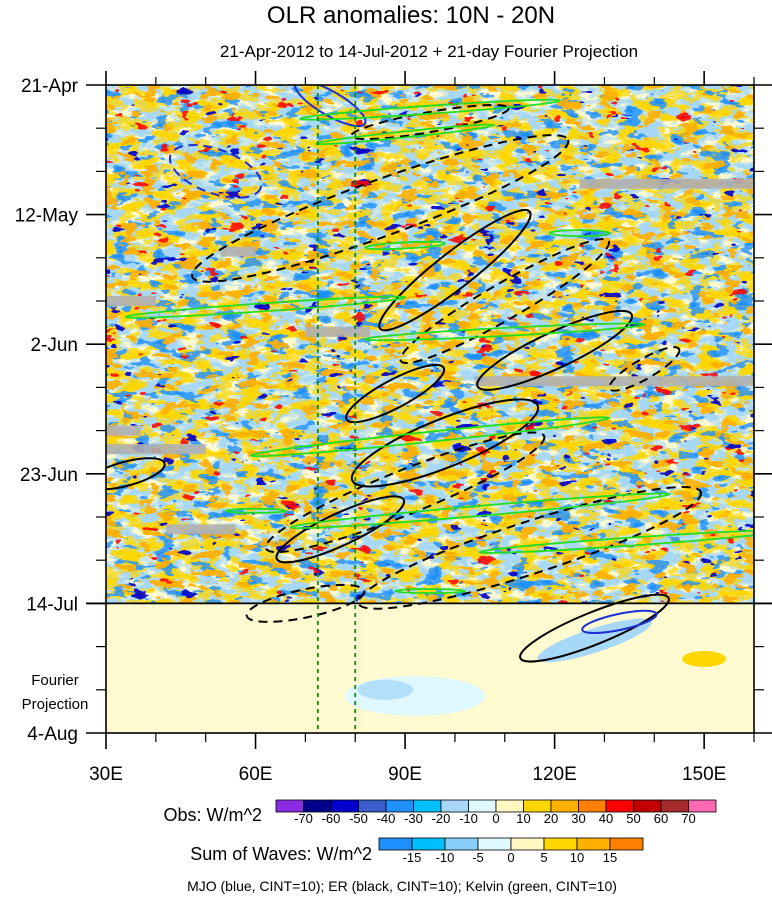 This screenshot has width=772, height=904. Describe the element at coordinates (386, 818) in the screenshot. I see `legend-level-label: -40` at that location.